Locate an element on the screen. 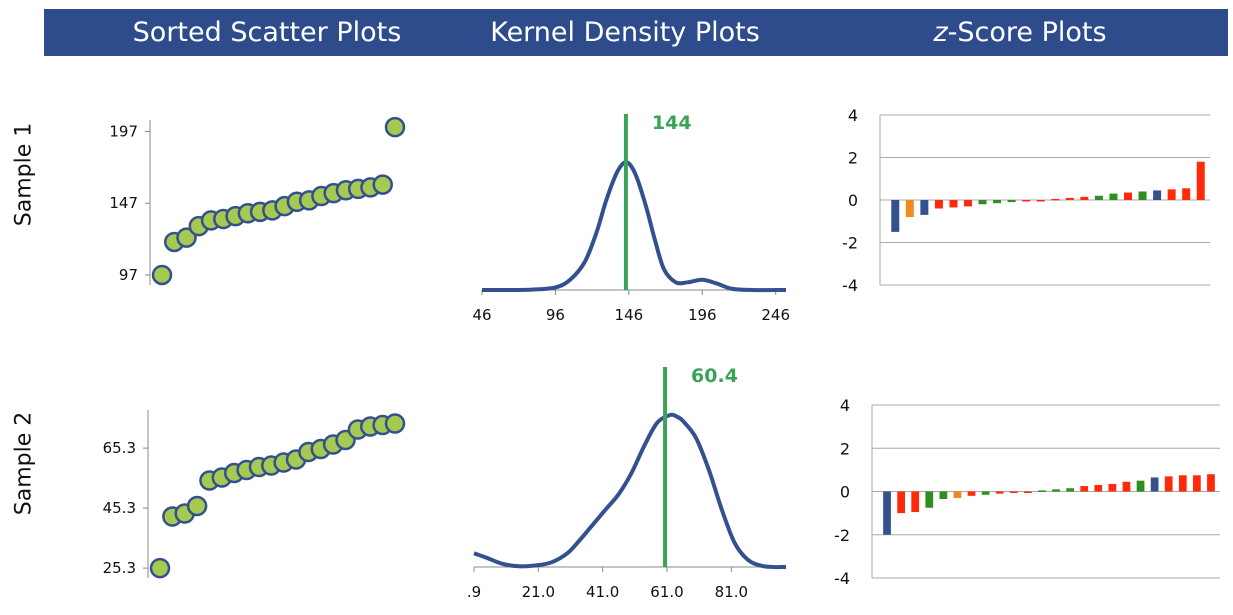  s2-kde-x-tick-label: 21.0 is located at coordinates (538, 592).